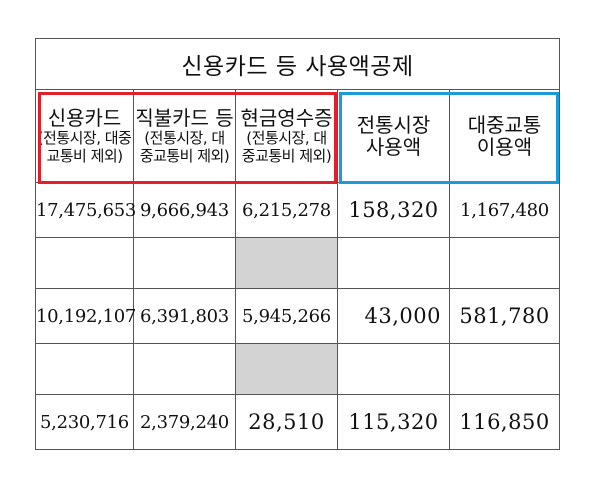  I want to click on header-cash-receipt: 현금영수증 (전통시장, 대 중교통비 제외), so click(286, 136).